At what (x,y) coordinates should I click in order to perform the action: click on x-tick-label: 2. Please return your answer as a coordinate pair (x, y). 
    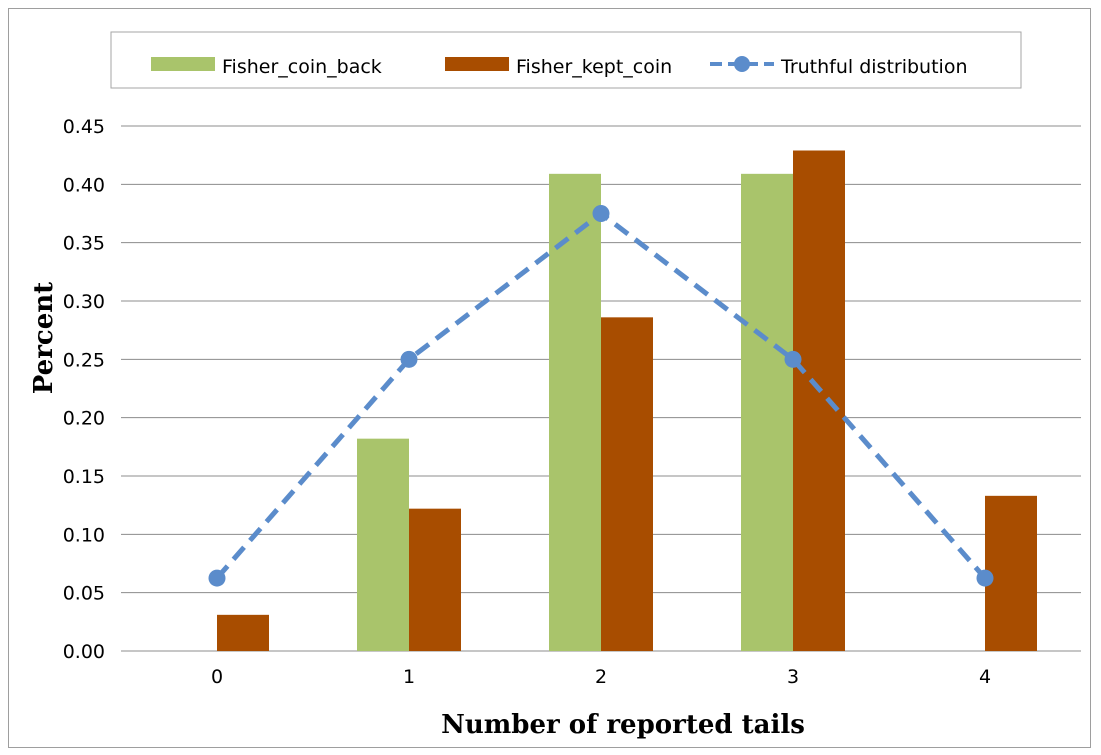
    Looking at the image, I should click on (601, 677).